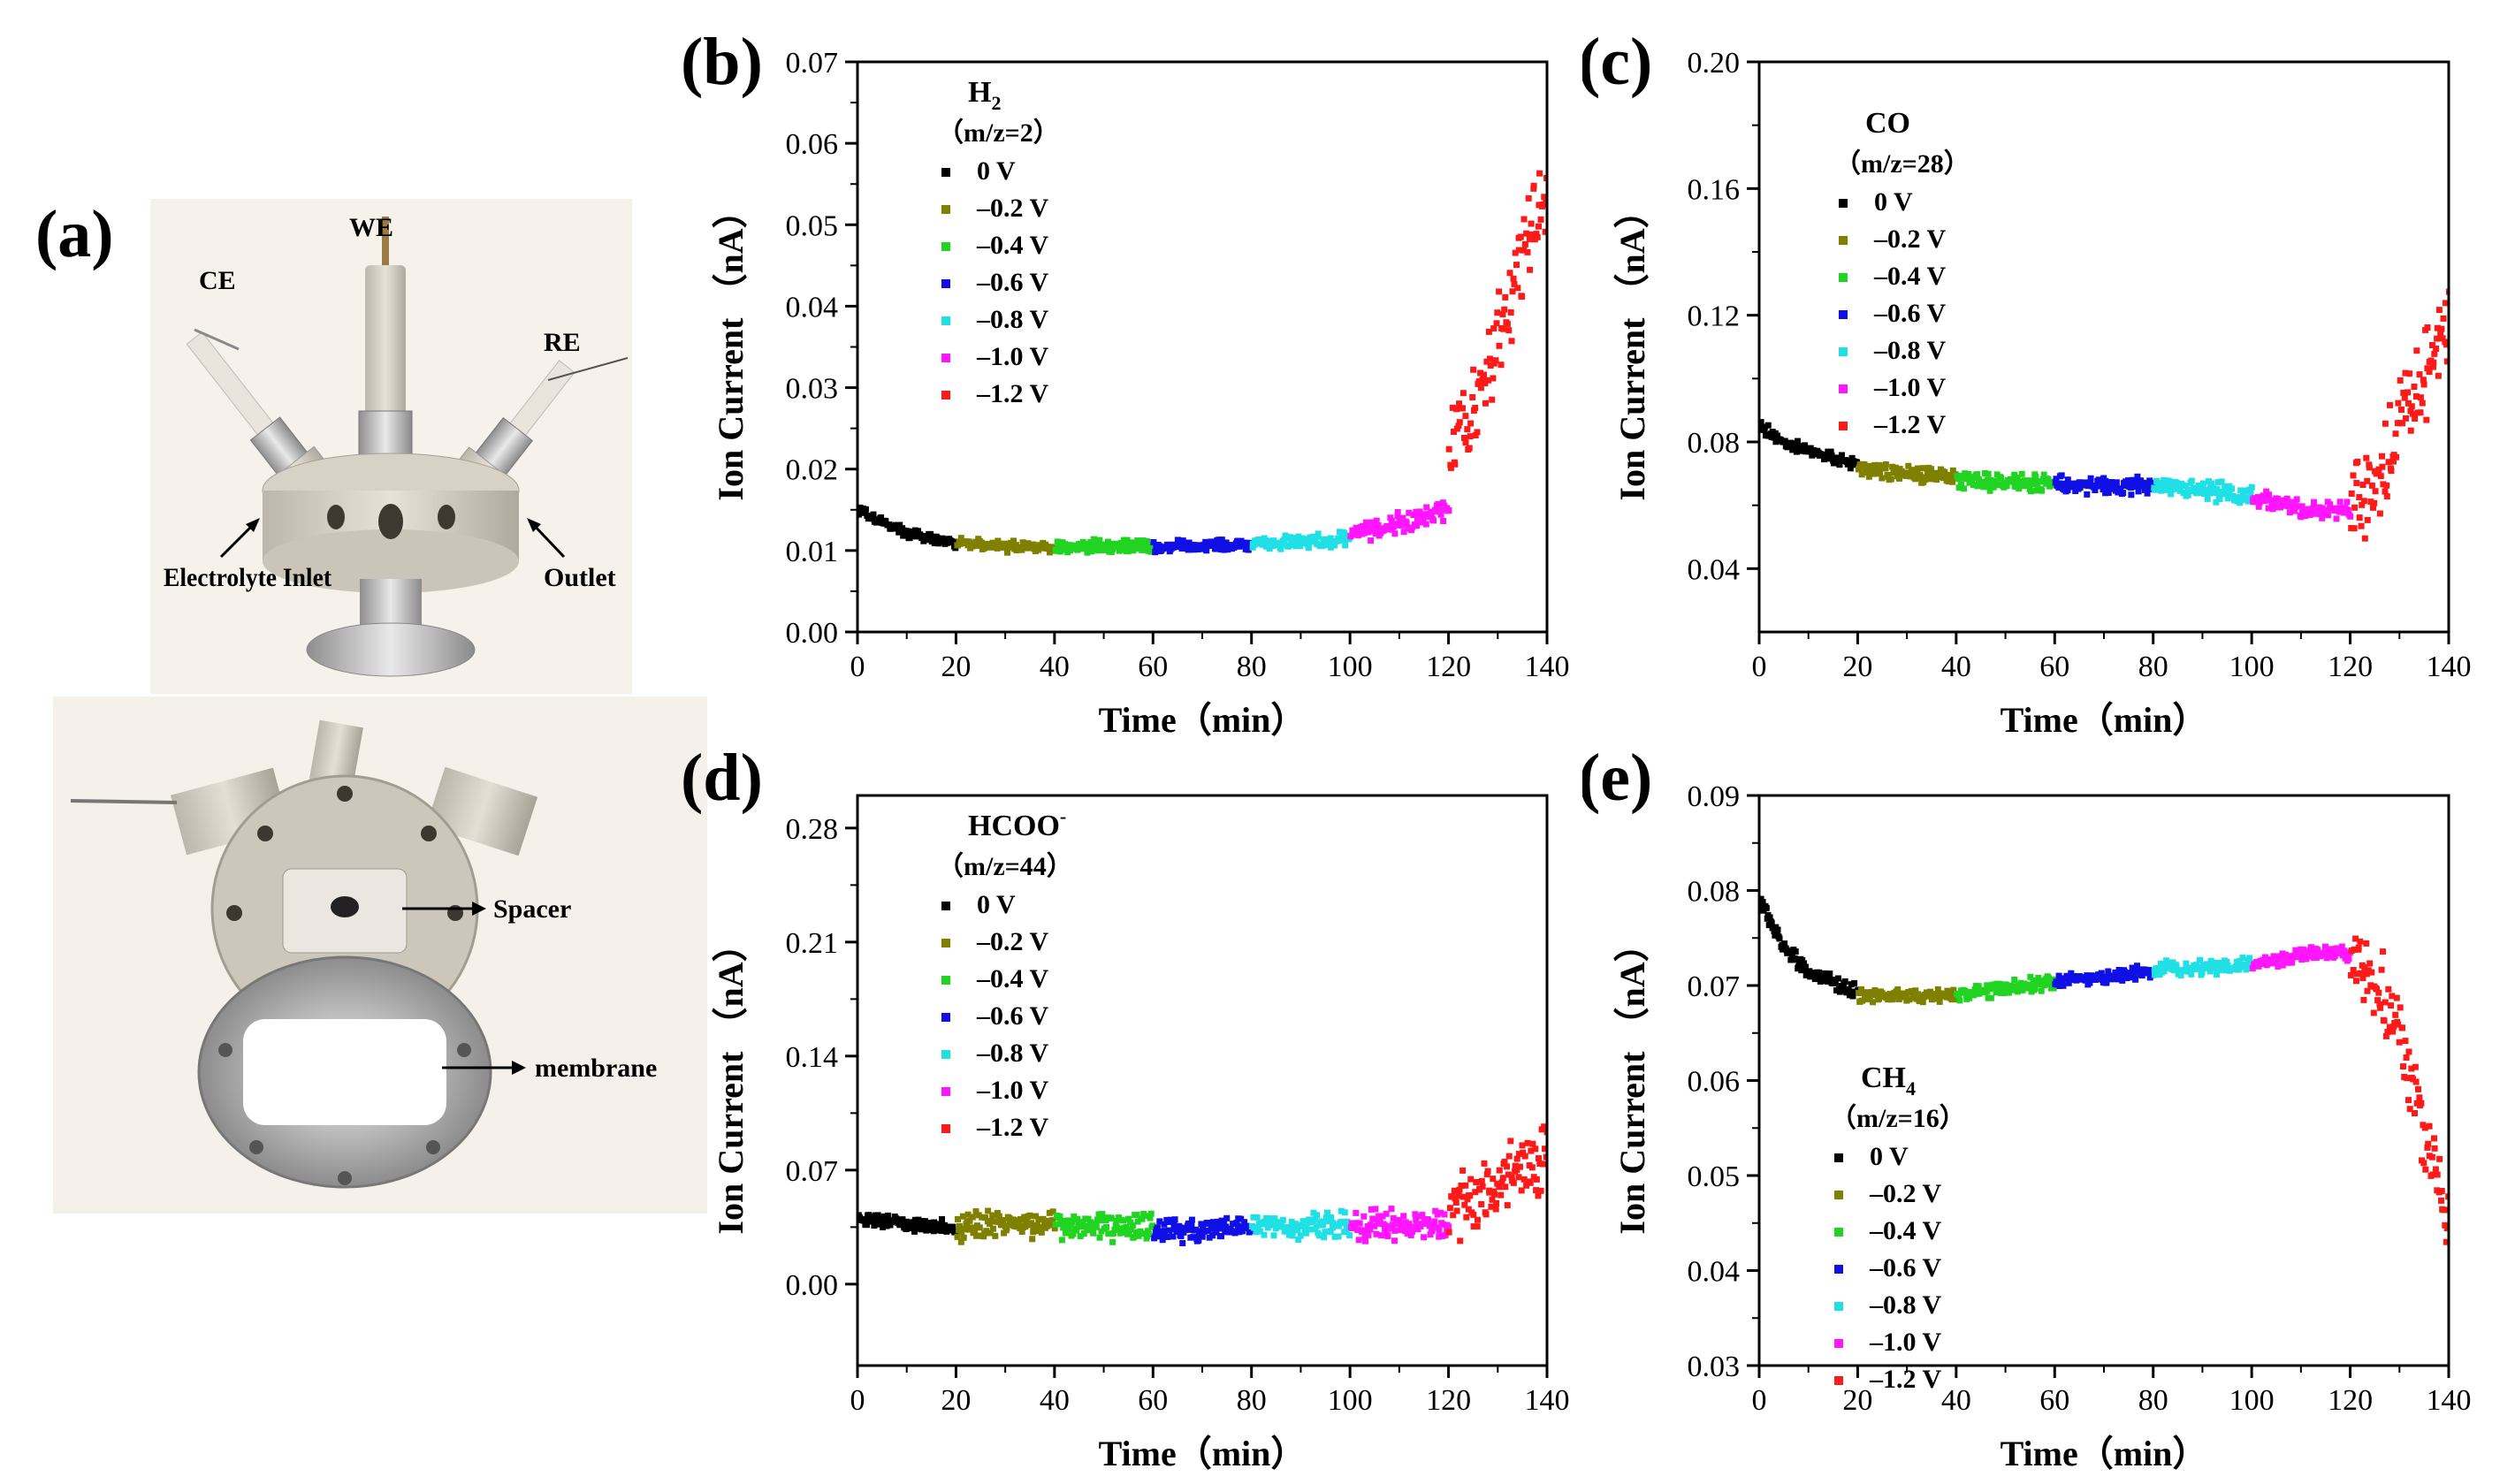 The width and height of the screenshot is (2515, 1484). Describe the element at coordinates (2252, 667) in the screenshot. I see `x-tick-label: 100` at that location.